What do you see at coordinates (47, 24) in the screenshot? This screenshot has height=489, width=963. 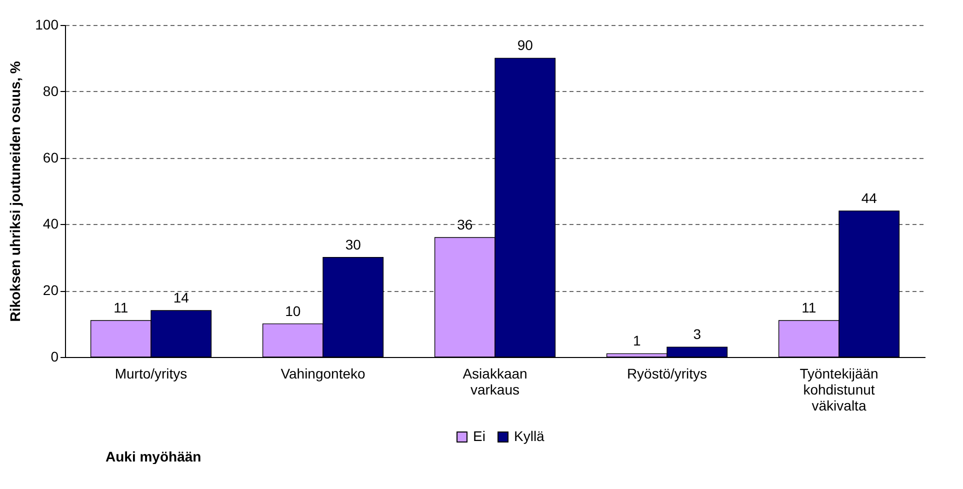 I see `y-tick-label: 100` at bounding box center [47, 24].